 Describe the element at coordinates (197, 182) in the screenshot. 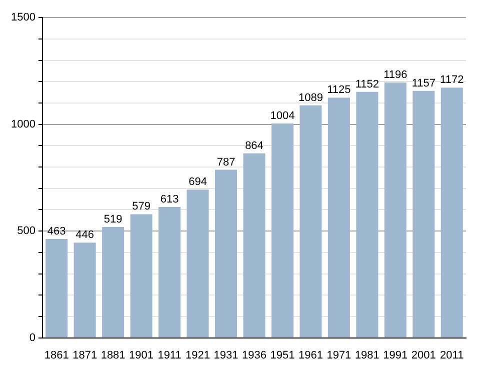

I see `data-label: 694` at that location.